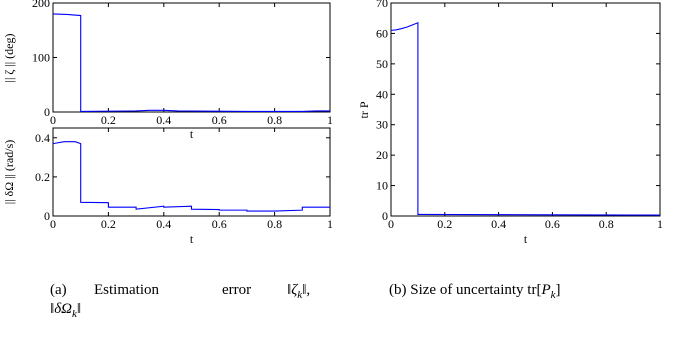 The width and height of the screenshot is (681, 342). What do you see at coordinates (364, 109) in the screenshot?
I see `trP-ylabel: tr P` at bounding box center [364, 109].